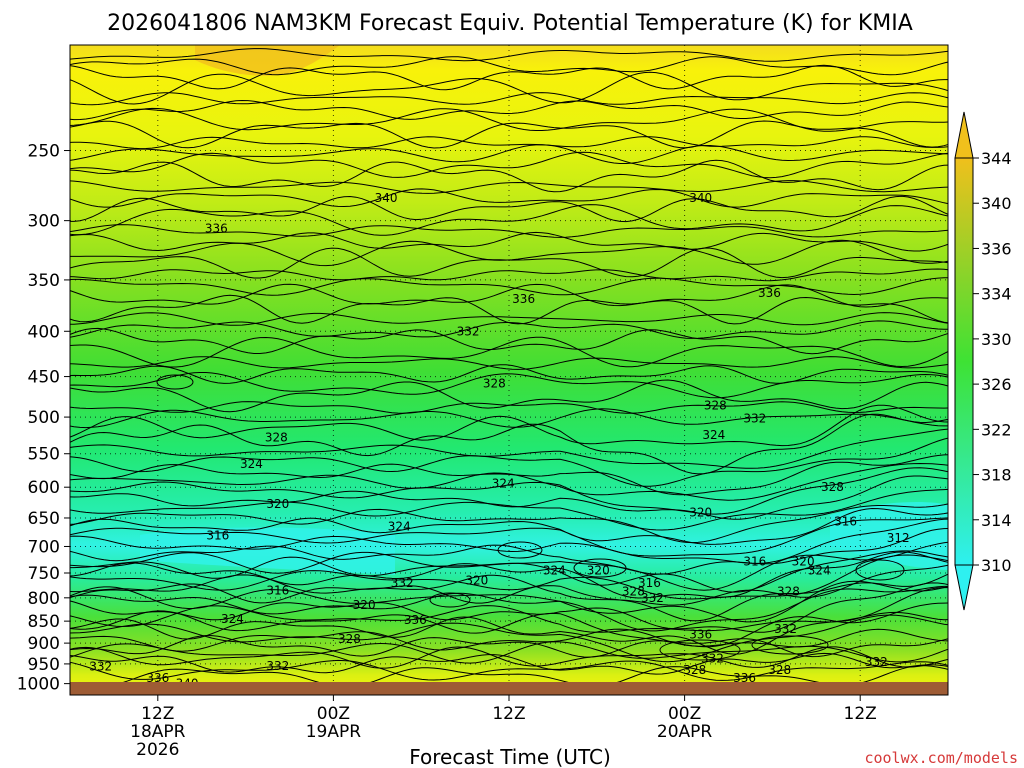 The height and width of the screenshot is (768, 1024). Describe the element at coordinates (898, 538) in the screenshot. I see `contour-label: 312` at that location.